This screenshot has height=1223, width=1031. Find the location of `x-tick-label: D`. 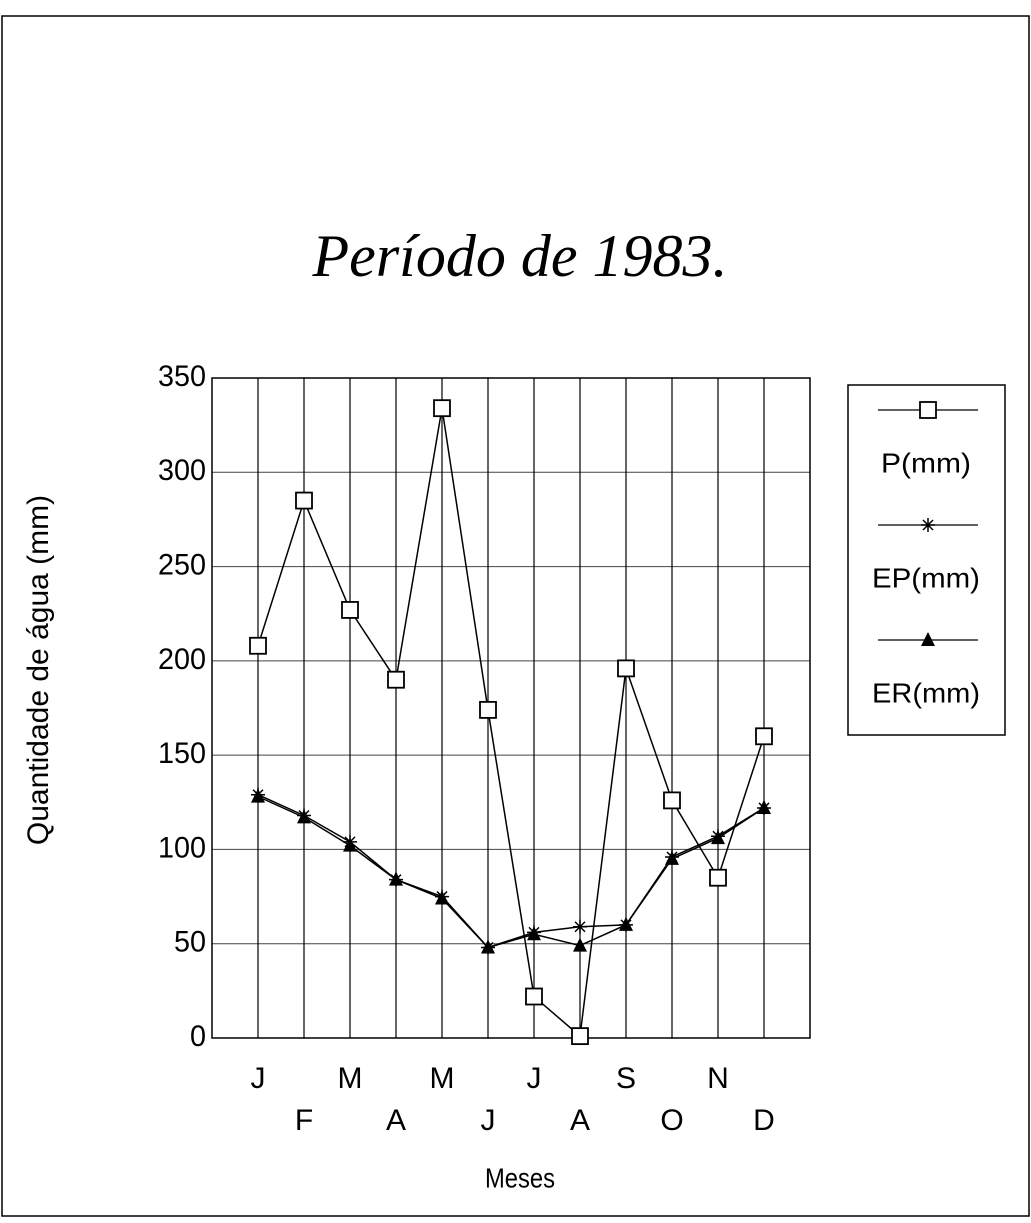

x-tick-label: D is located at coordinates (764, 1120).